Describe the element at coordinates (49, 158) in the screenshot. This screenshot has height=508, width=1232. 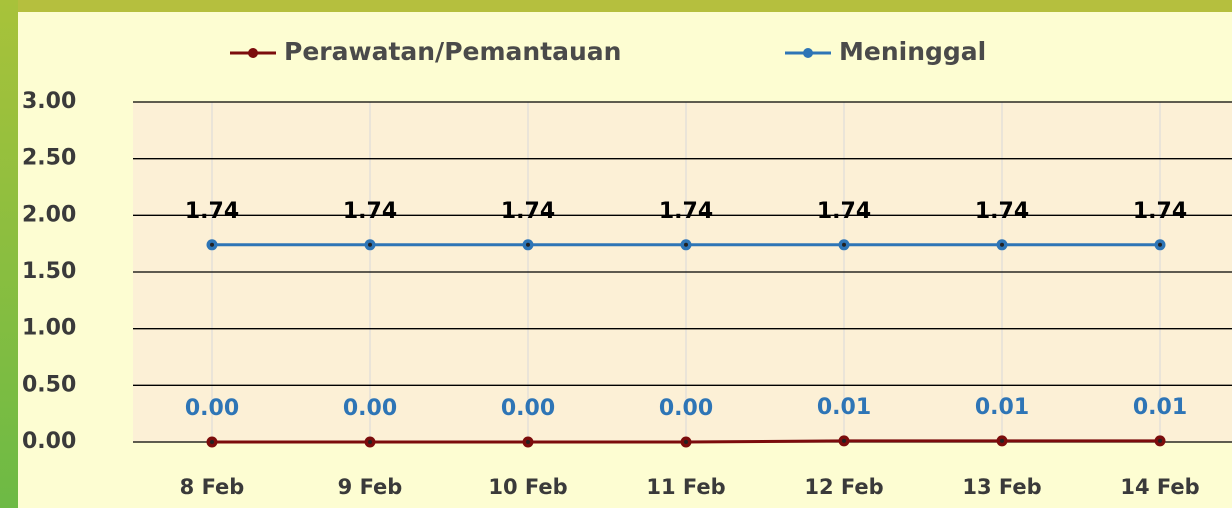
I see `y-tick-label: 2.50` at that location.